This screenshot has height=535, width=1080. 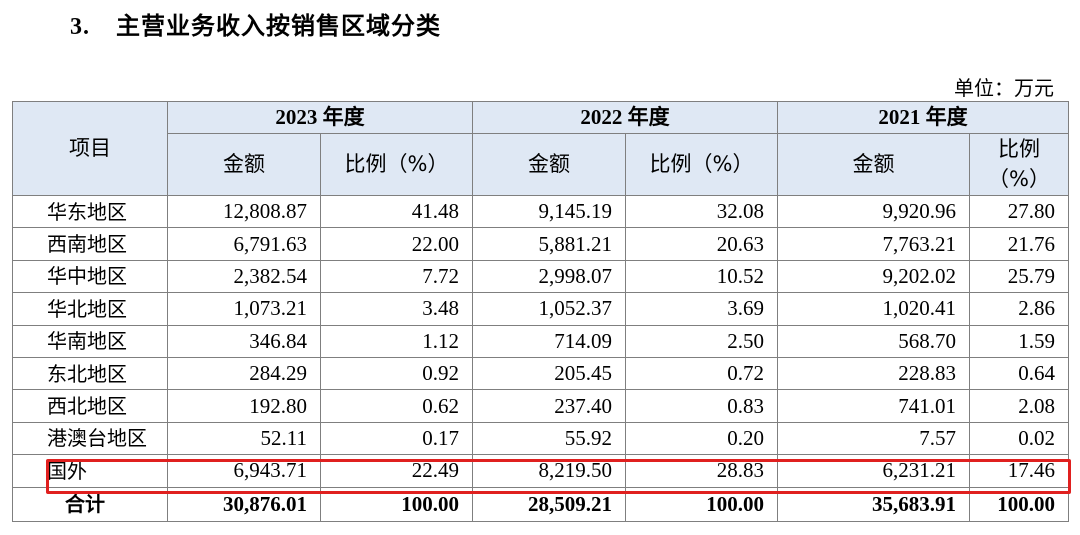 I want to click on header-ratio-line1: 比例, so click(x=1019, y=149).